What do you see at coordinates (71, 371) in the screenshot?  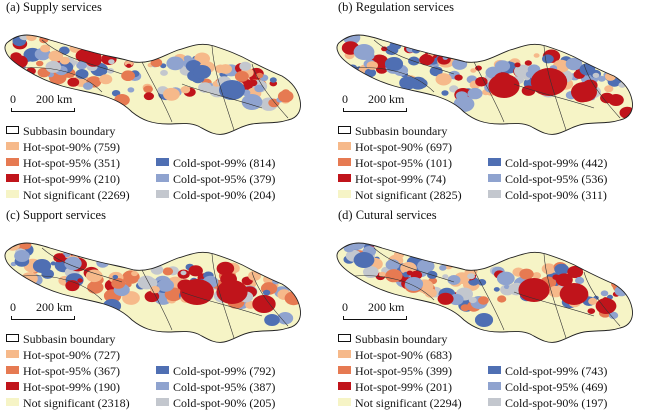 I see `legend-label: Hot-spot-95% (367)` at bounding box center [71, 371].